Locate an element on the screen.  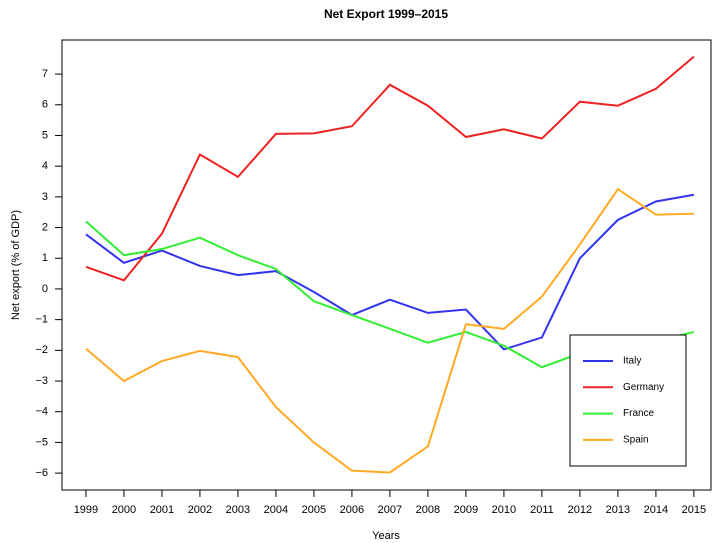
y-axis-label: Net export (% of GDP) is located at coordinates (16, 265).